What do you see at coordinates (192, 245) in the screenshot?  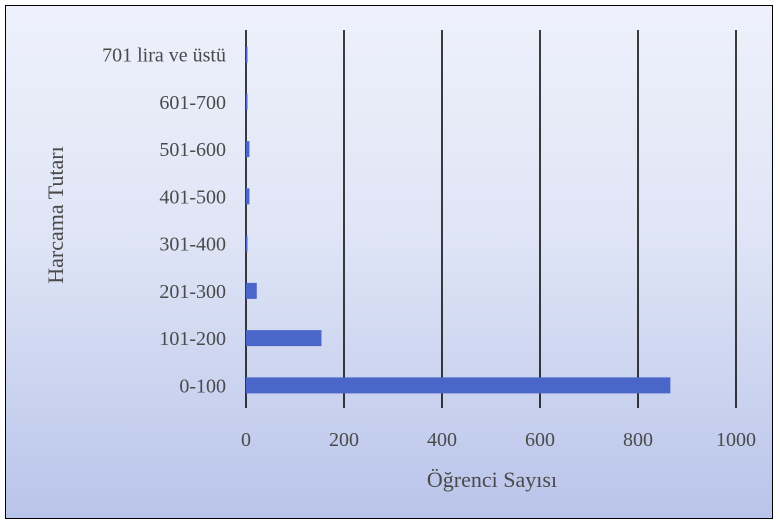 I see `category-label-301-400: 301-400` at bounding box center [192, 245].